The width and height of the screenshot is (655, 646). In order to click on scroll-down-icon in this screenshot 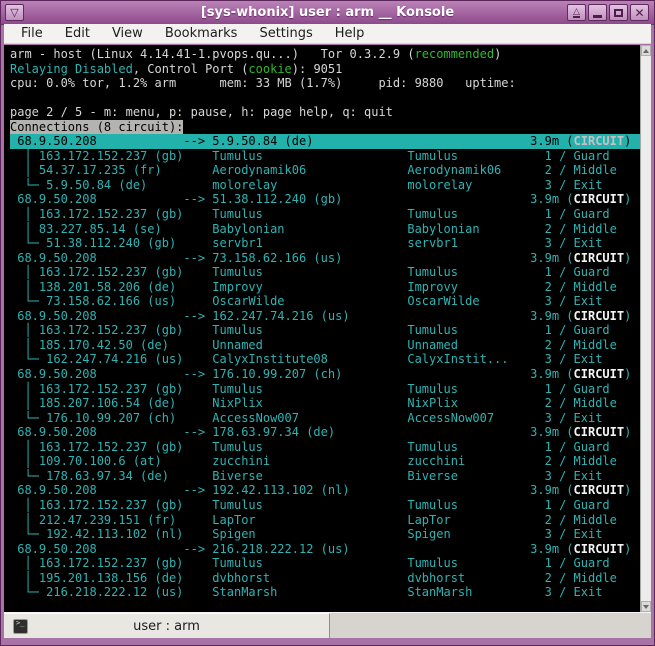, I will do `click(646, 606)`.